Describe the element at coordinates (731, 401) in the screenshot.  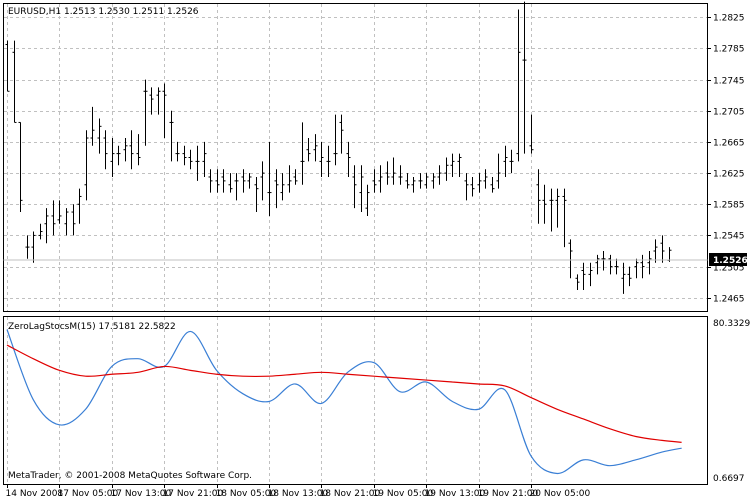
I see `indicator-axis: 80.3329 0.6697` at that location.